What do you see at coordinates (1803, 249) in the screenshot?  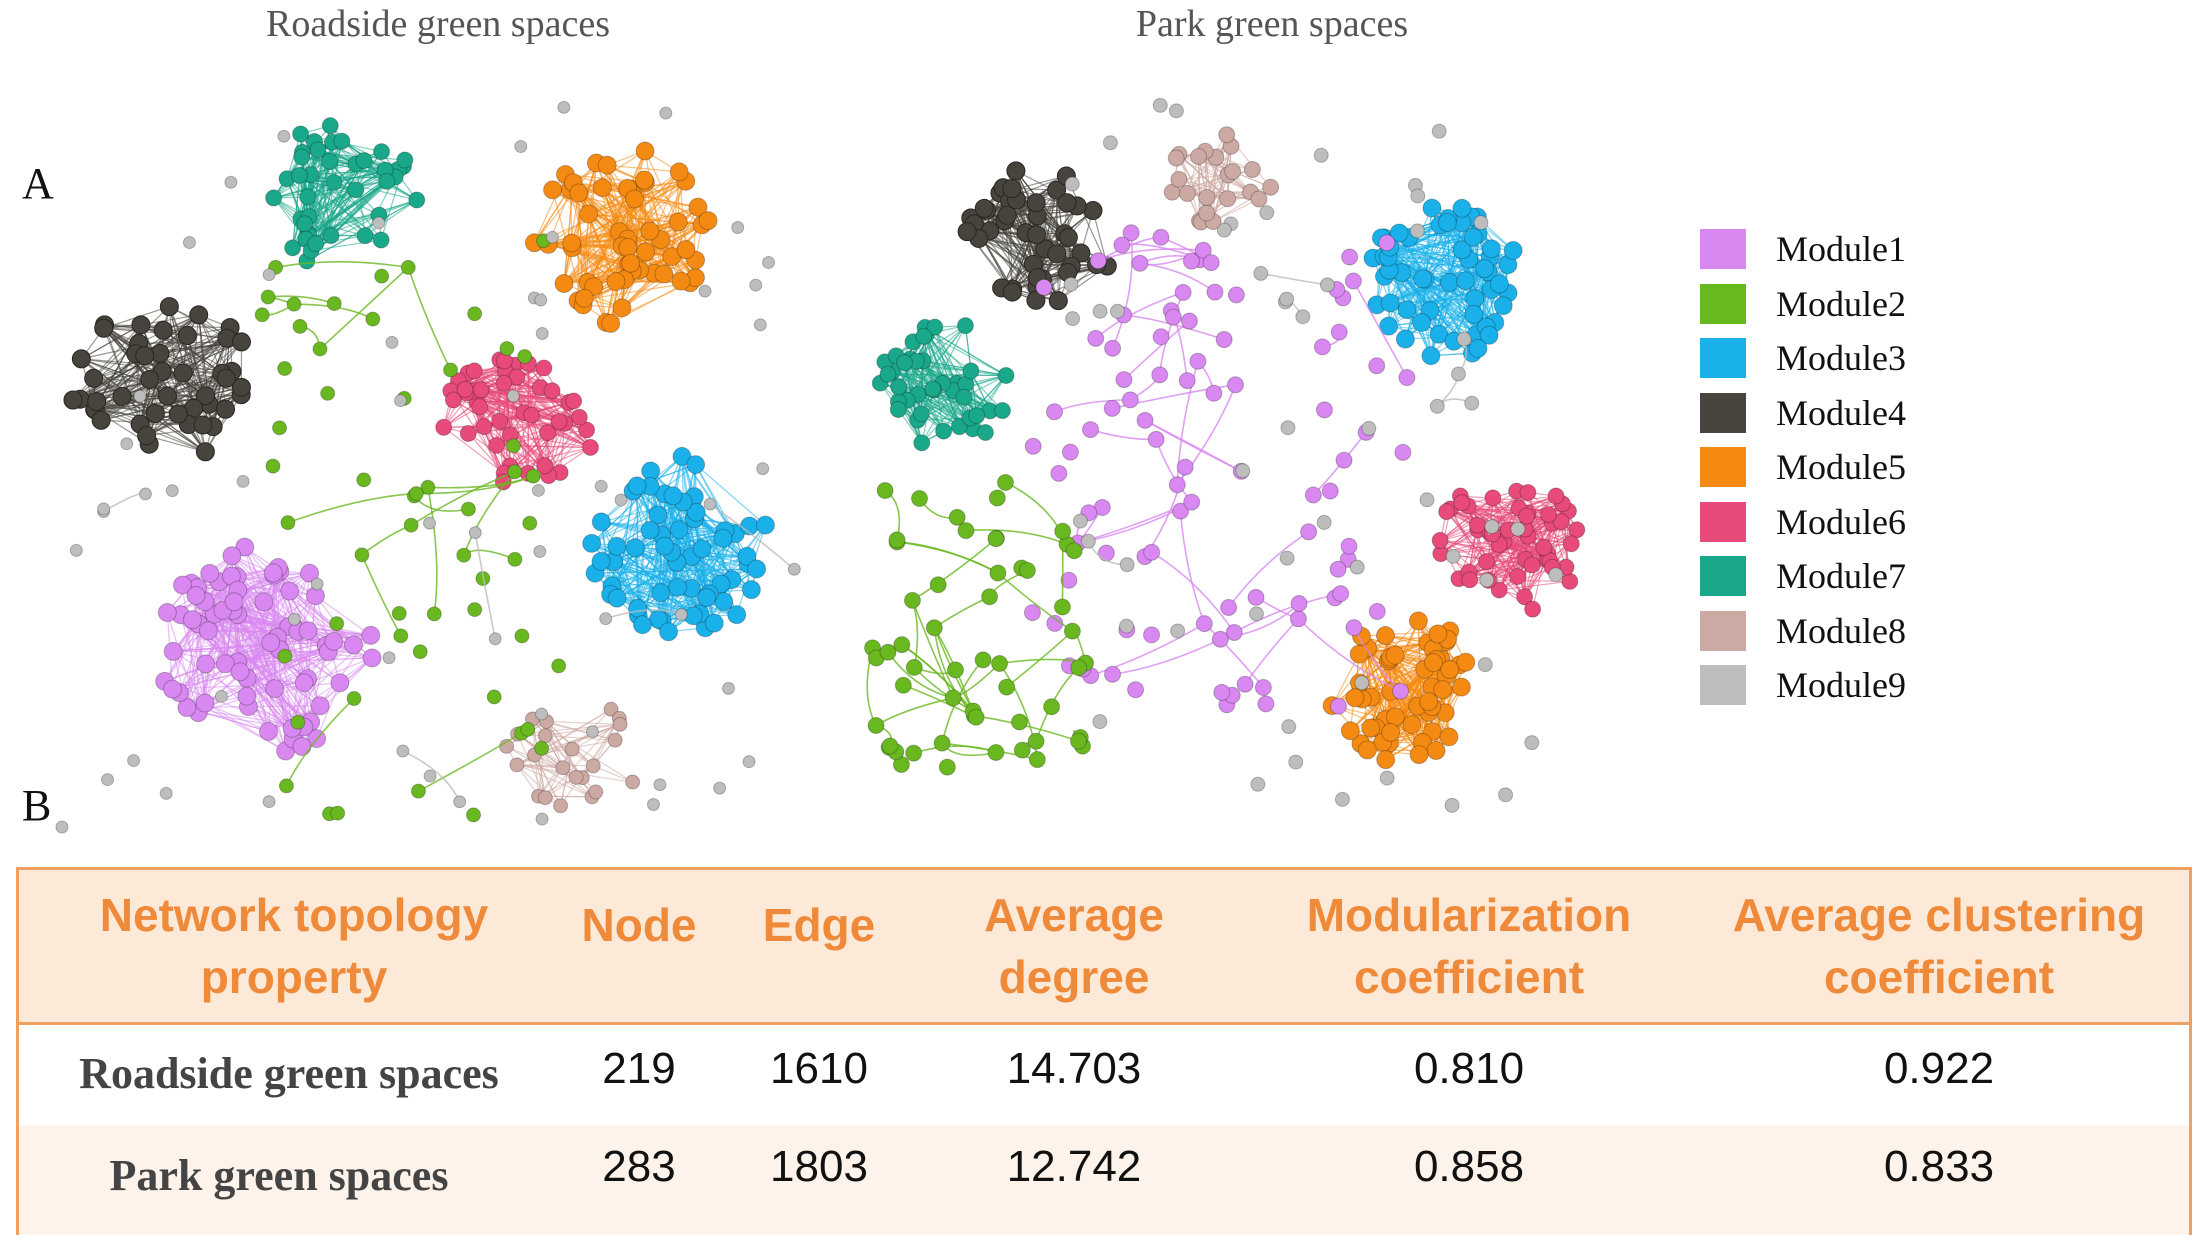 I see `legend-item-module1: Module1` at bounding box center [1803, 249].